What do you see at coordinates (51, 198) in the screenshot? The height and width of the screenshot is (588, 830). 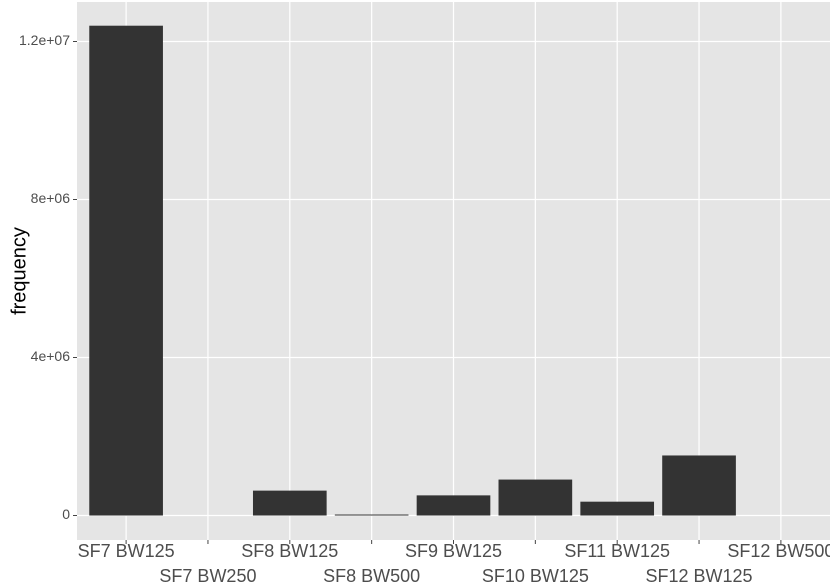 I see `y-tick-label: 8e+06` at bounding box center [51, 198].